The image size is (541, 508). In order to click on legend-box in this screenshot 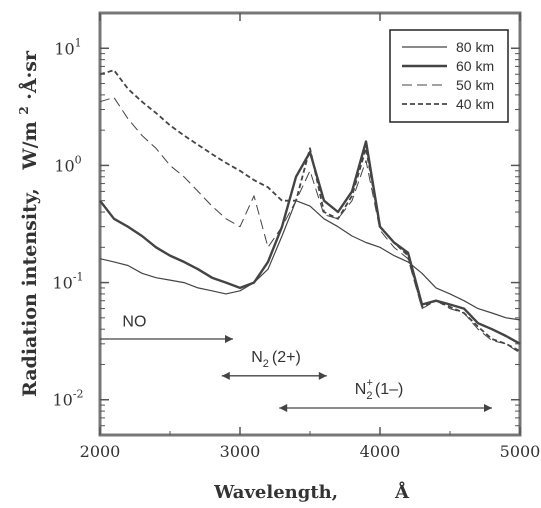, I will do `click(449, 76)`.